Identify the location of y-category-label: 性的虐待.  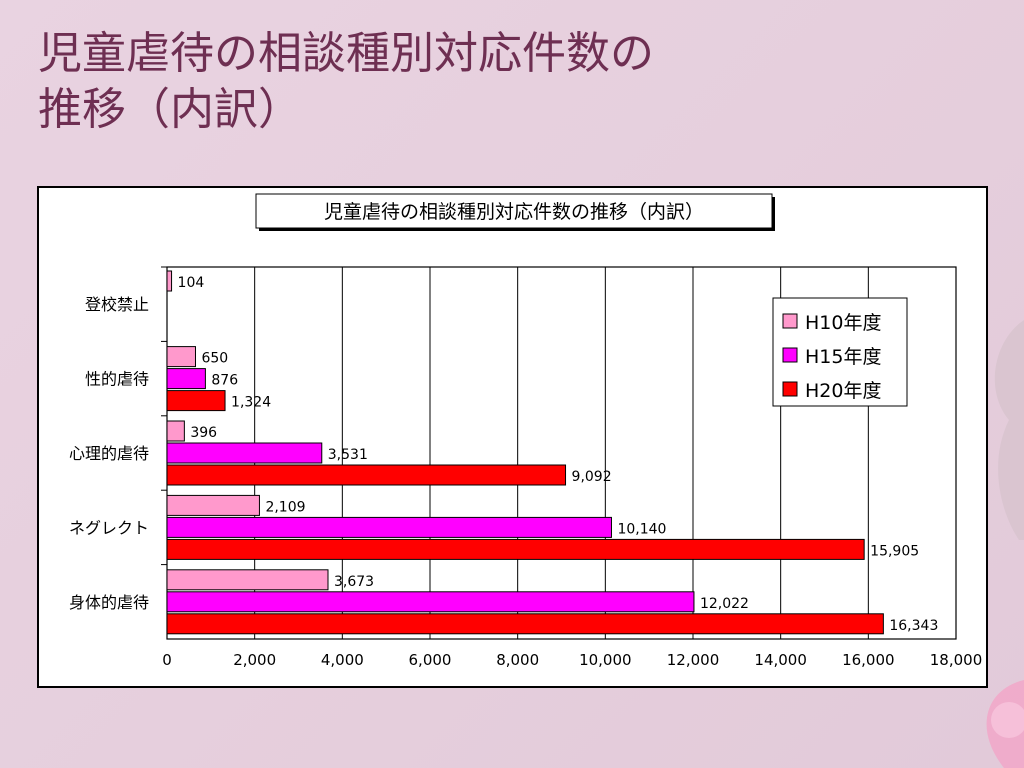
(117, 379).